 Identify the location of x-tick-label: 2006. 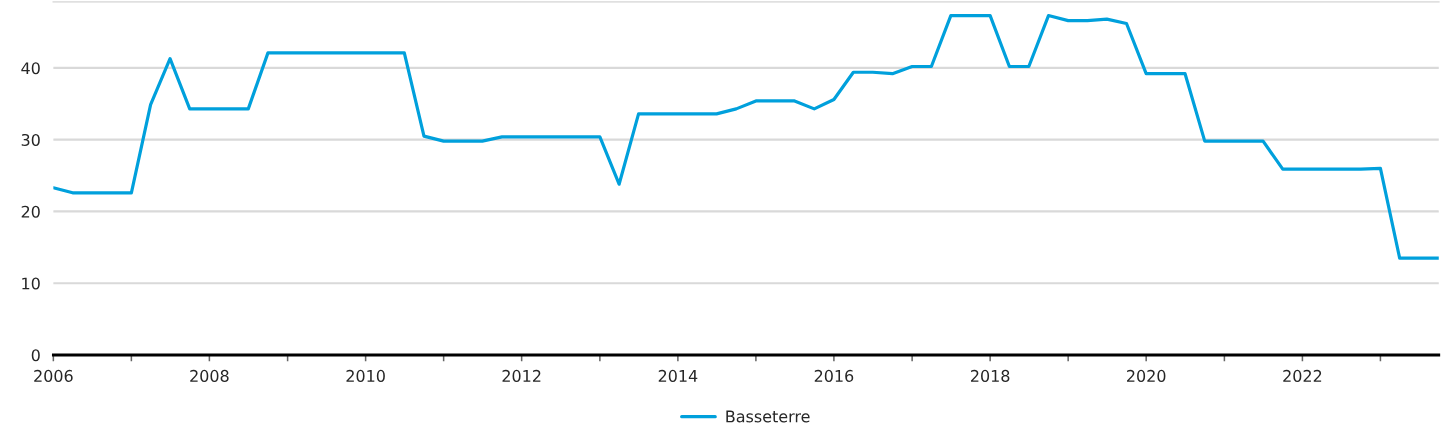
(53, 375).